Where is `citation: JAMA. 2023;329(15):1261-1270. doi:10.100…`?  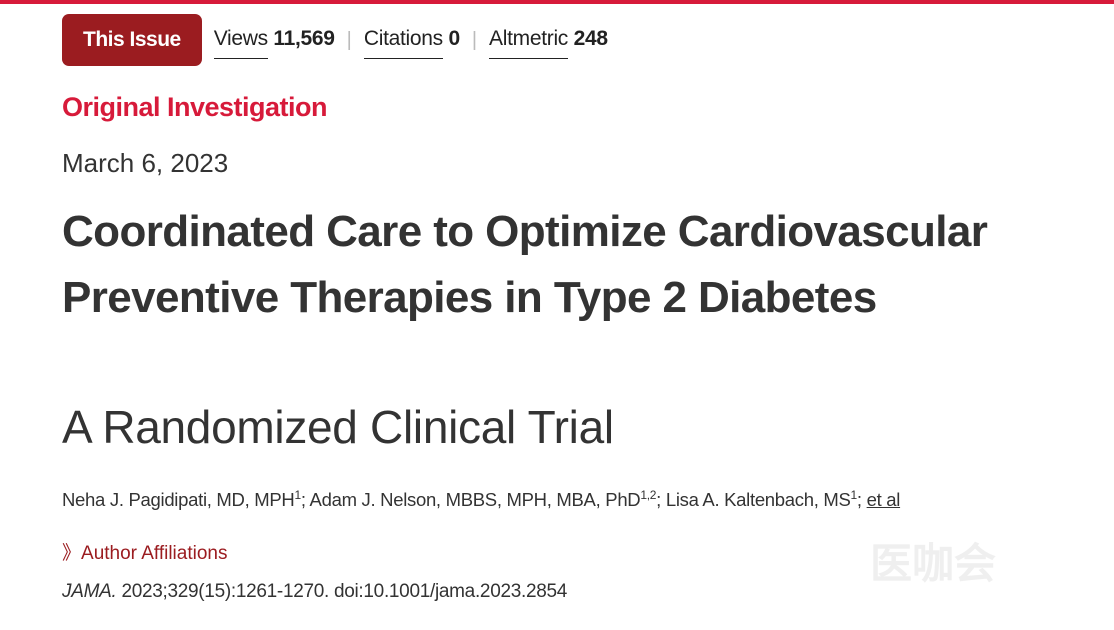 citation: JAMA. 2023;329(15):1261-1270. doi:10.100… is located at coordinates (314, 592).